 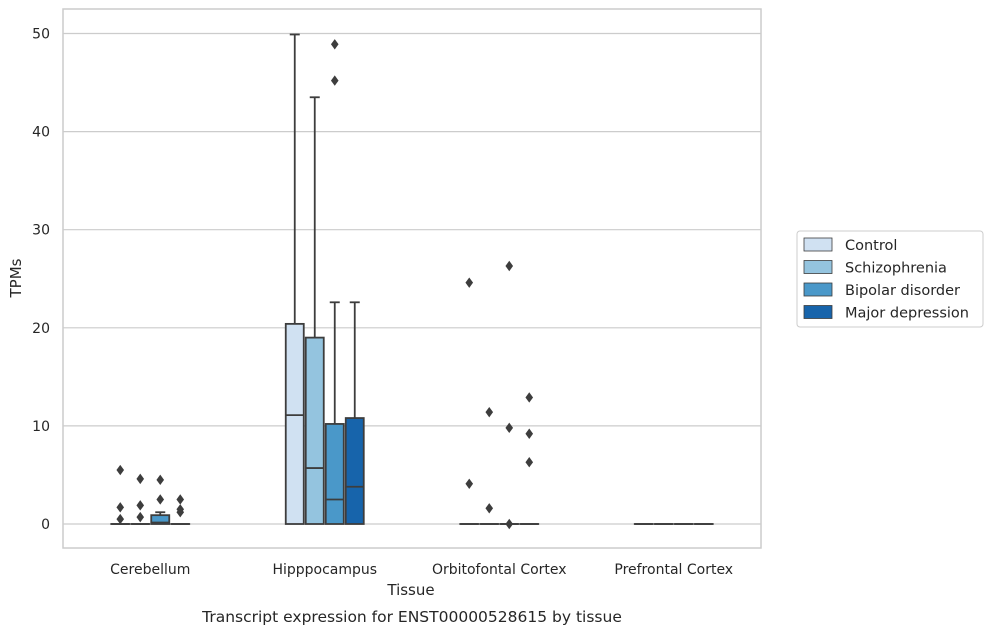 What do you see at coordinates (673, 570) in the screenshot?
I see `x-tick-label: Prefrontal Cortex` at bounding box center [673, 570].